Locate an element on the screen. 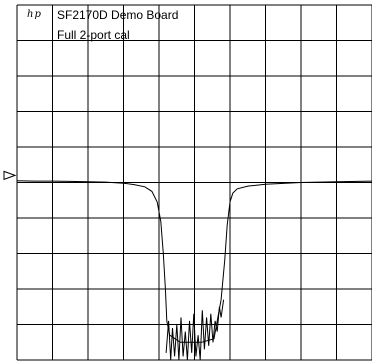 The width and height of the screenshot is (372, 364). marker-layer is located at coordinates (10, 175).